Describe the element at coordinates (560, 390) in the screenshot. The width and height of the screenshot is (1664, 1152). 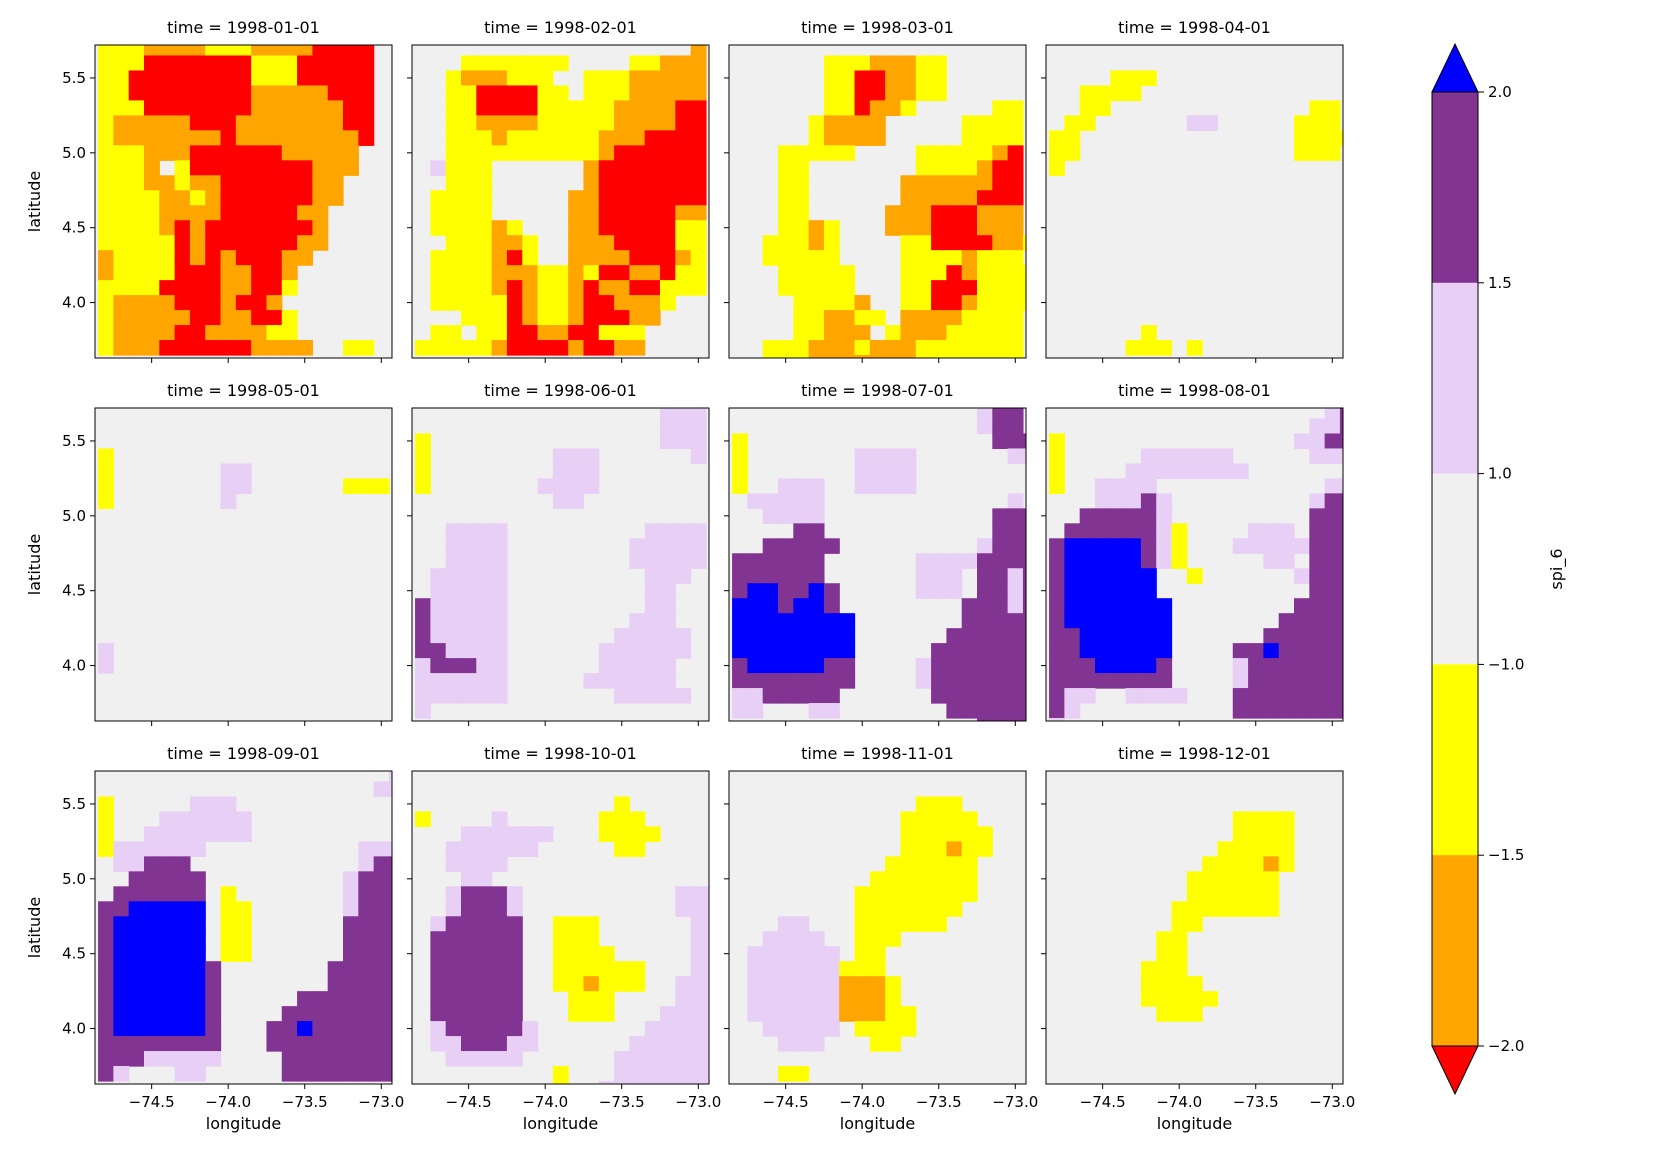
I see `facet-title: time = 1998-06-01` at that location.